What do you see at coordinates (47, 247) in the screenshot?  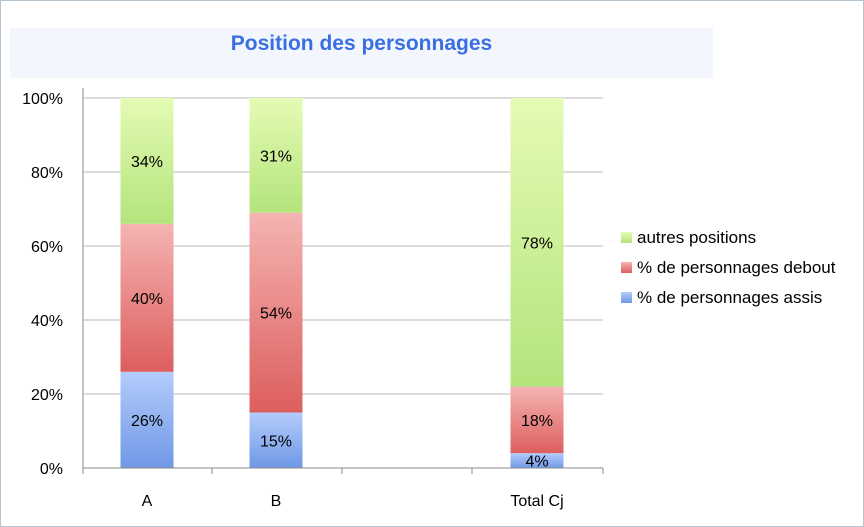 I see `y-tick-label: 60%` at bounding box center [47, 247].